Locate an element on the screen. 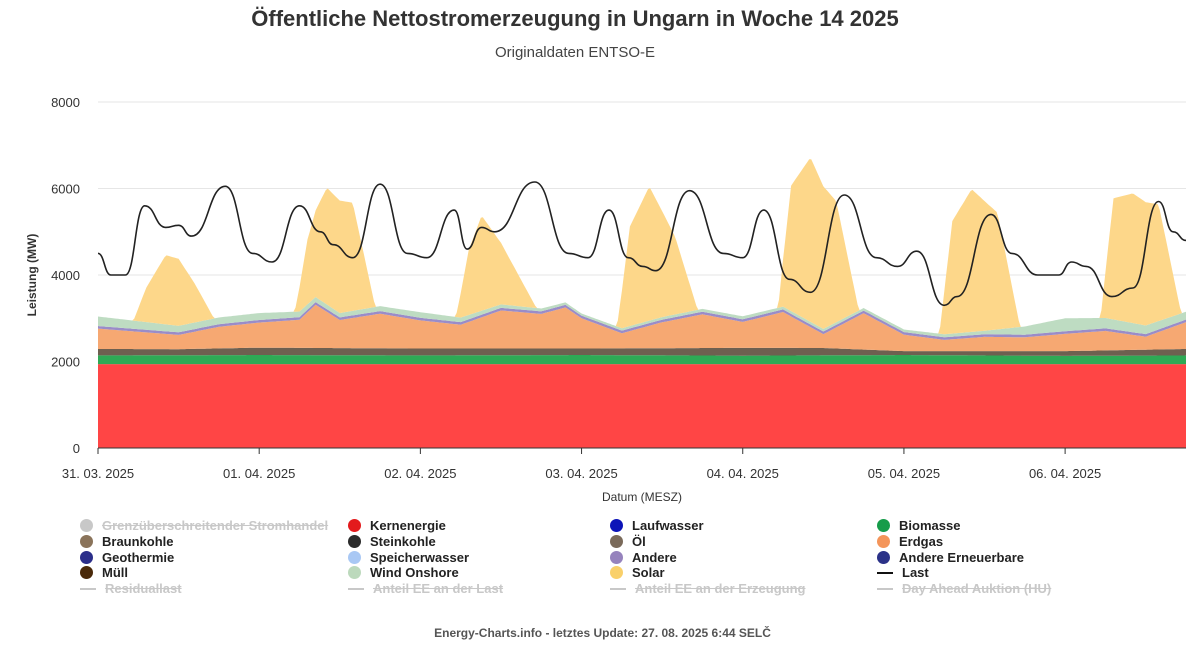 Image resolution: width=1200 pixels, height=648 pixels. area-kernenergie is located at coordinates (642, 406).